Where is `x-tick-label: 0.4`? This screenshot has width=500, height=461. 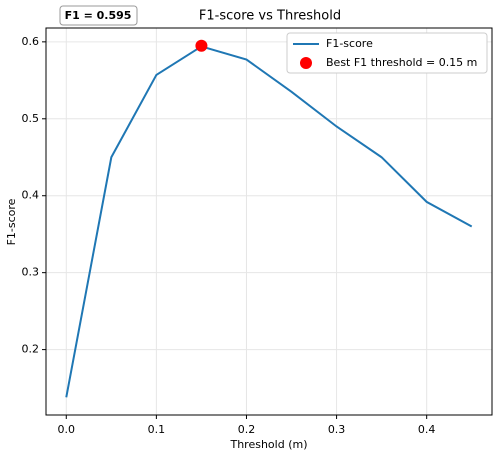
x-tick-label: 0.4 is located at coordinates (427, 429).